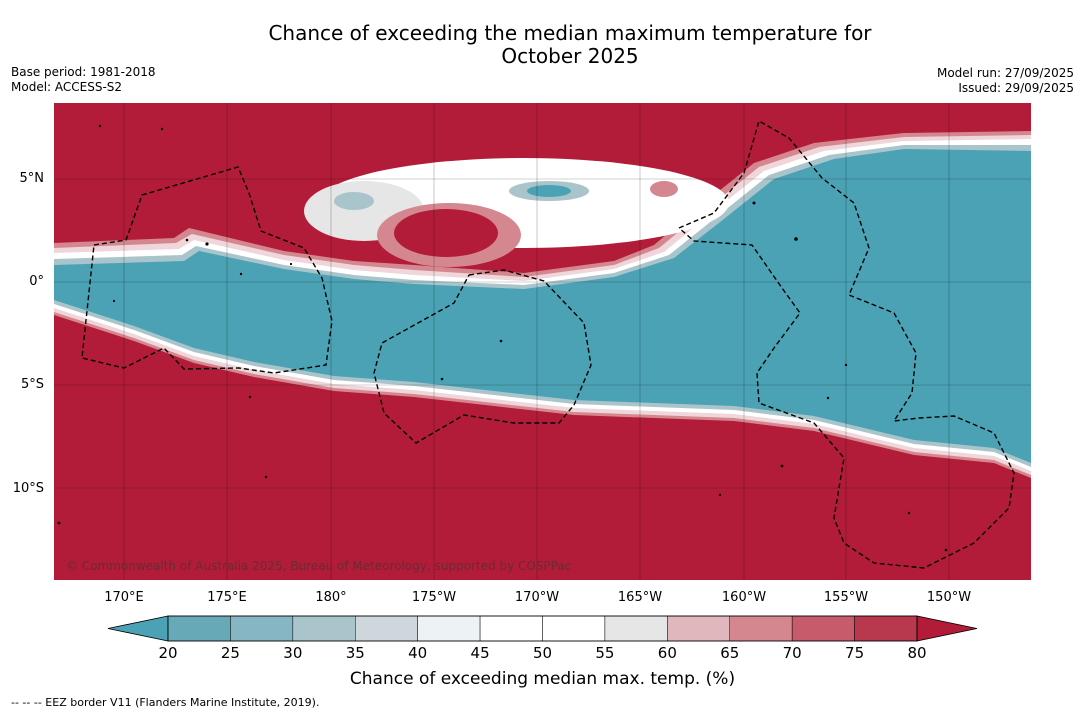 The image size is (1085, 713). Describe the element at coordinates (855, 653) in the screenshot. I see `colorbar-tick-label: 75` at that location.